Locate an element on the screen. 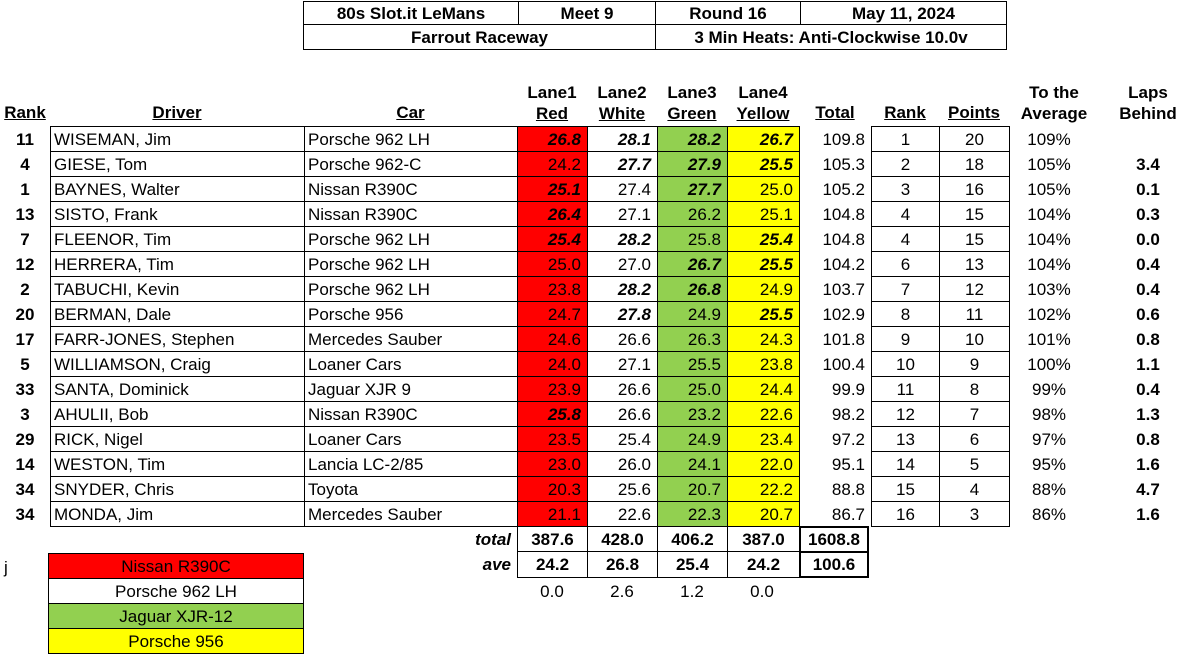 Image resolution: width=1197 pixels, height=657 pixels. row-average: 99% is located at coordinates (1049, 389).